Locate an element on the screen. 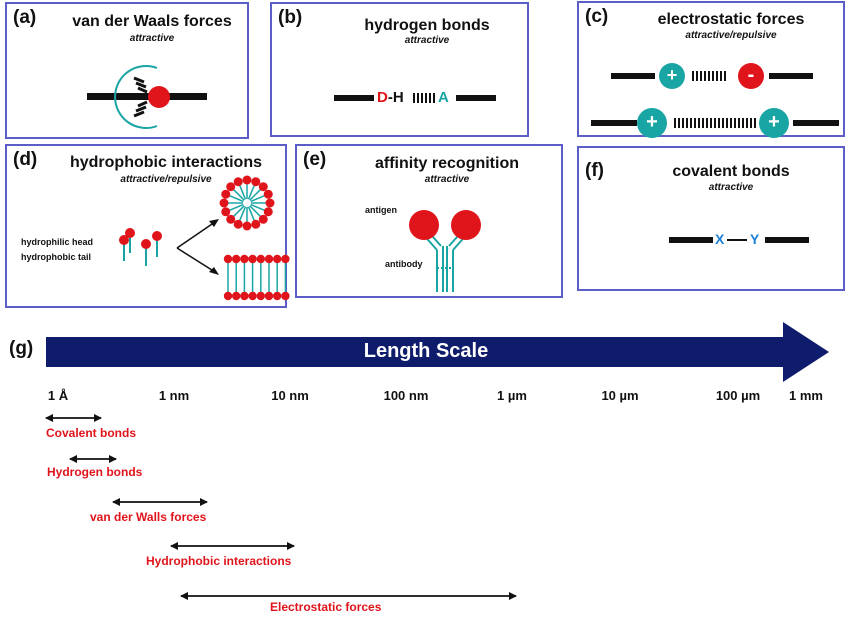  range-label: van der Walls forces is located at coordinates (148, 517).